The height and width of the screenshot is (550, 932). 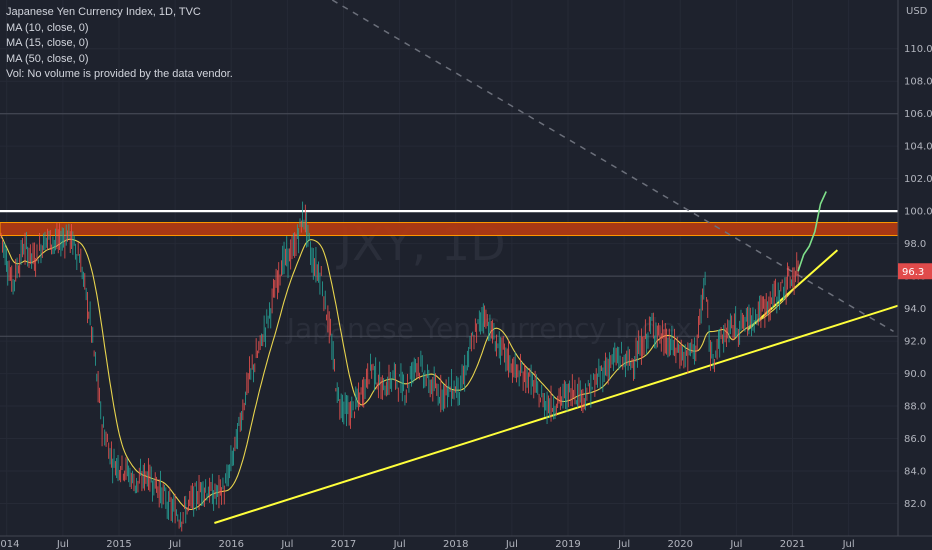 What do you see at coordinates (918, 147) in the screenshot?
I see `price-tick-11: 104.0` at bounding box center [918, 147].